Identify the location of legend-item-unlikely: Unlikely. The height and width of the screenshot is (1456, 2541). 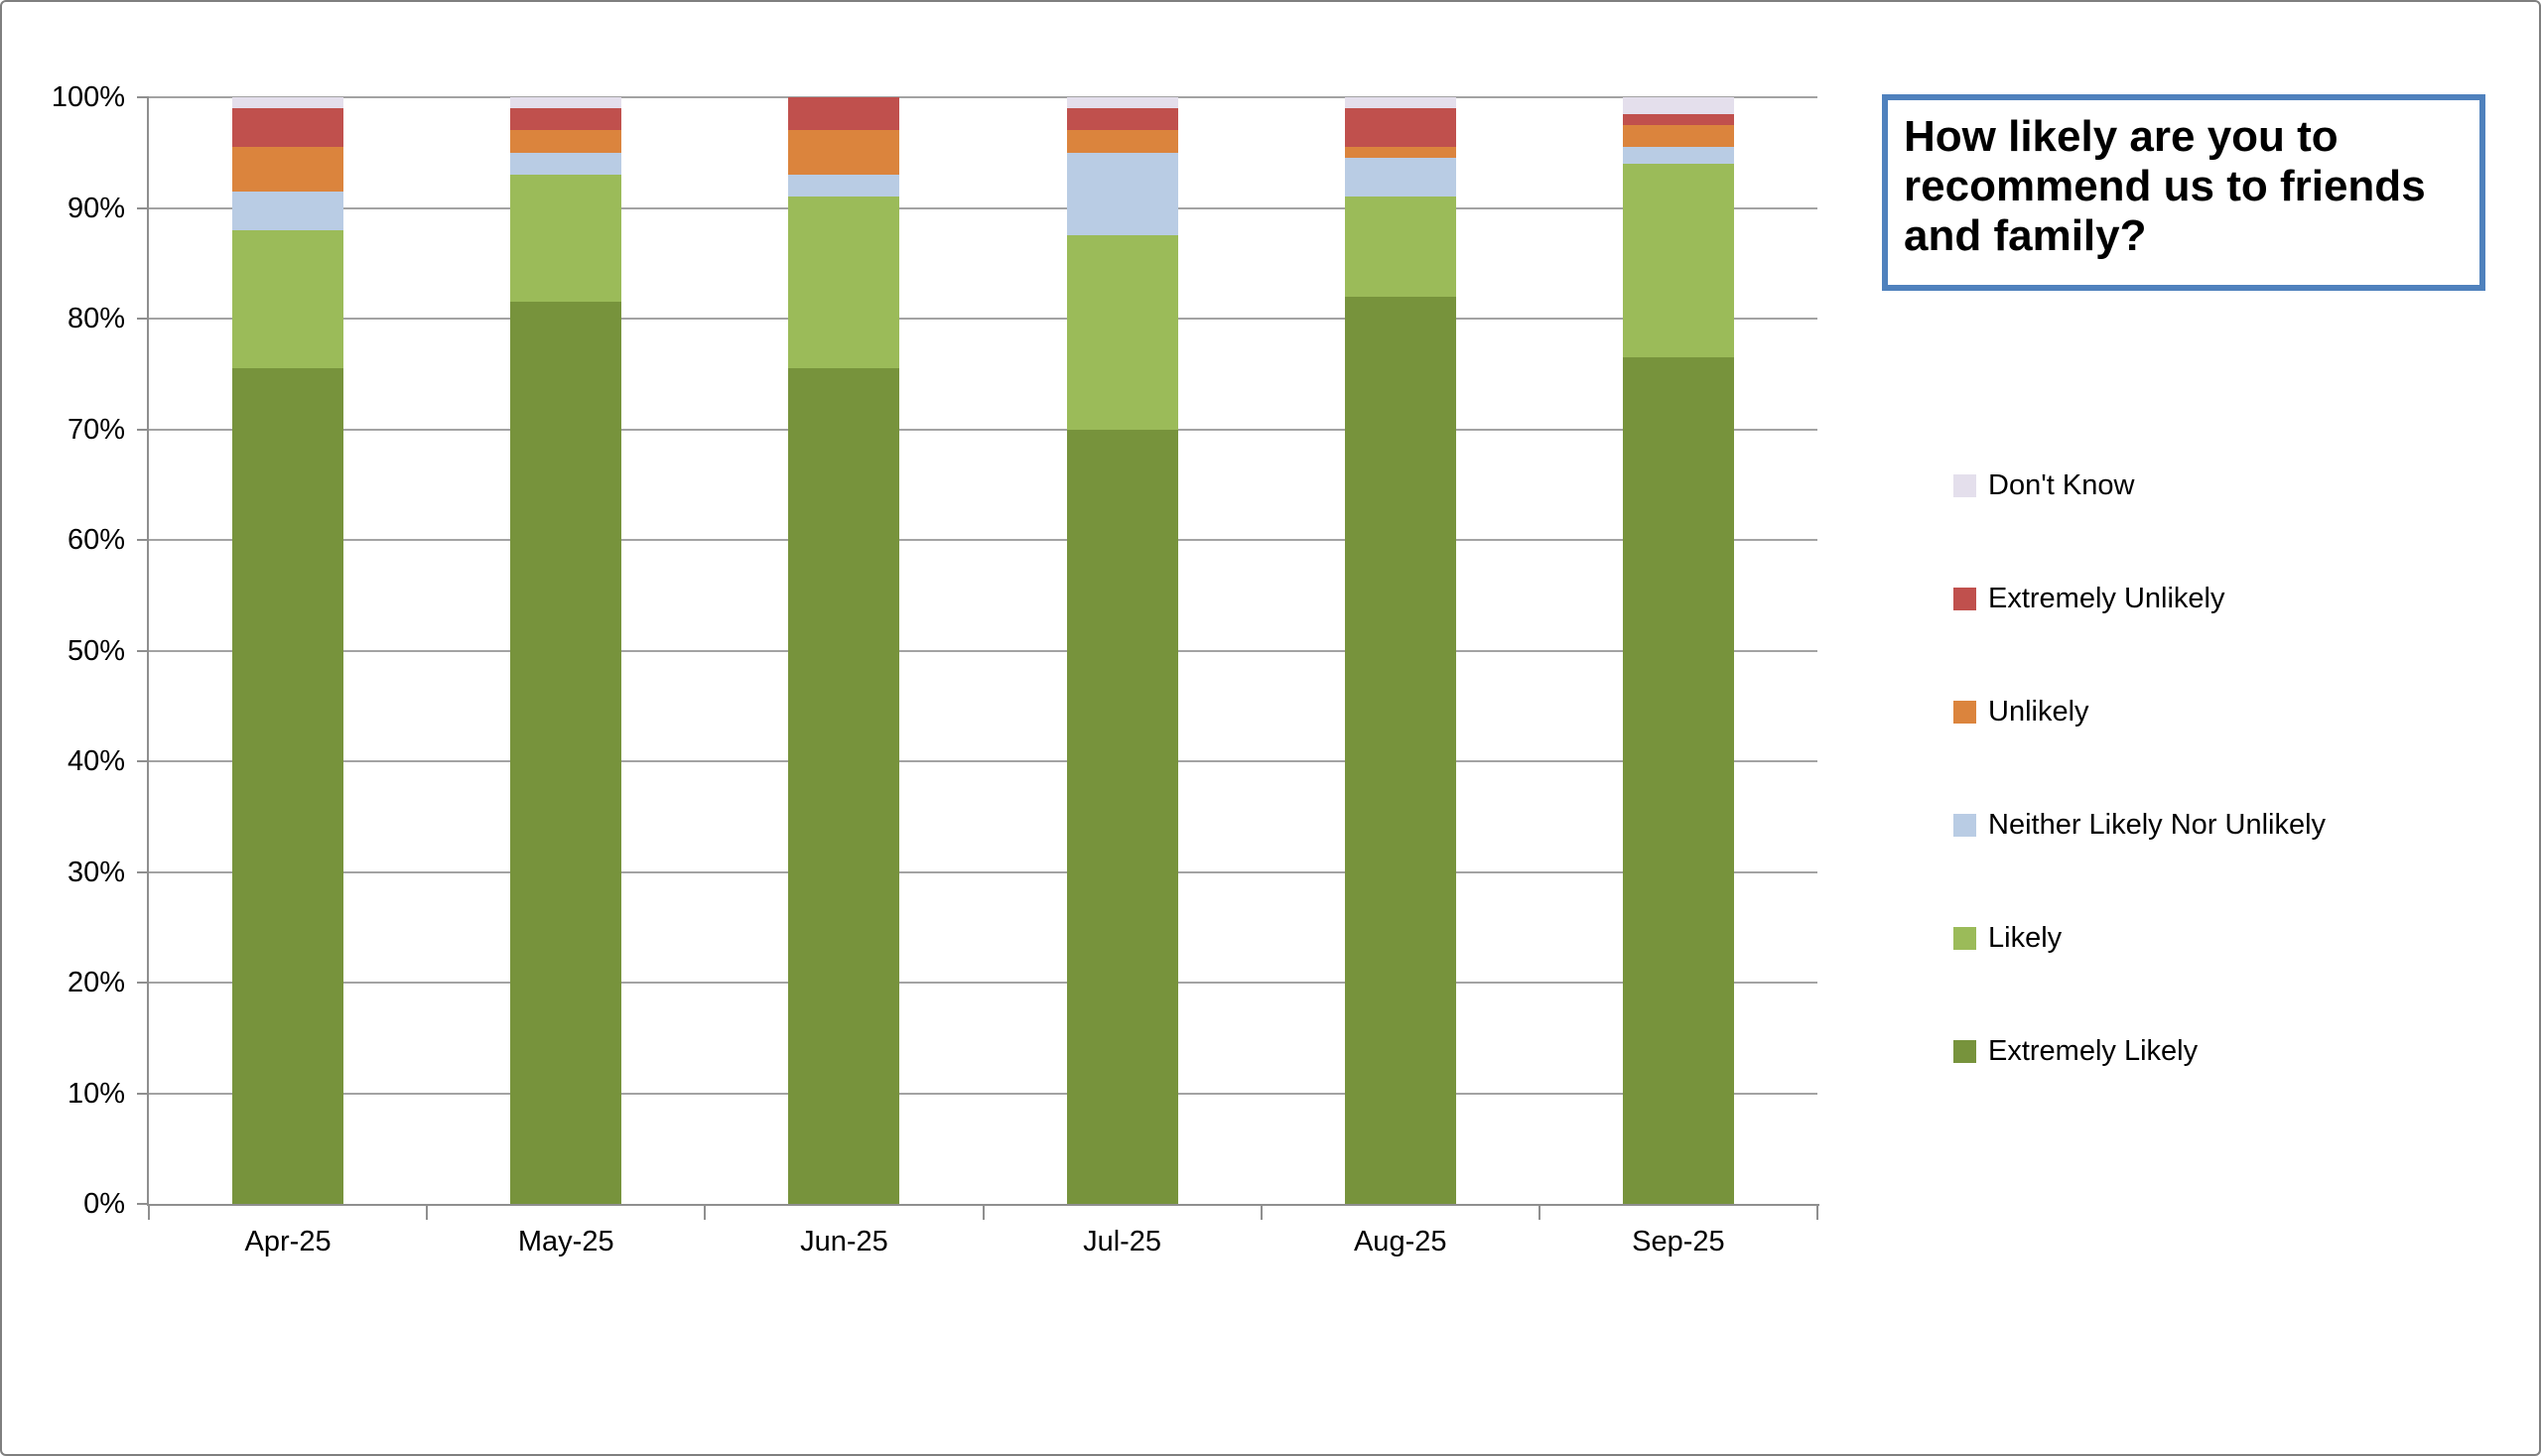
(2139, 711).